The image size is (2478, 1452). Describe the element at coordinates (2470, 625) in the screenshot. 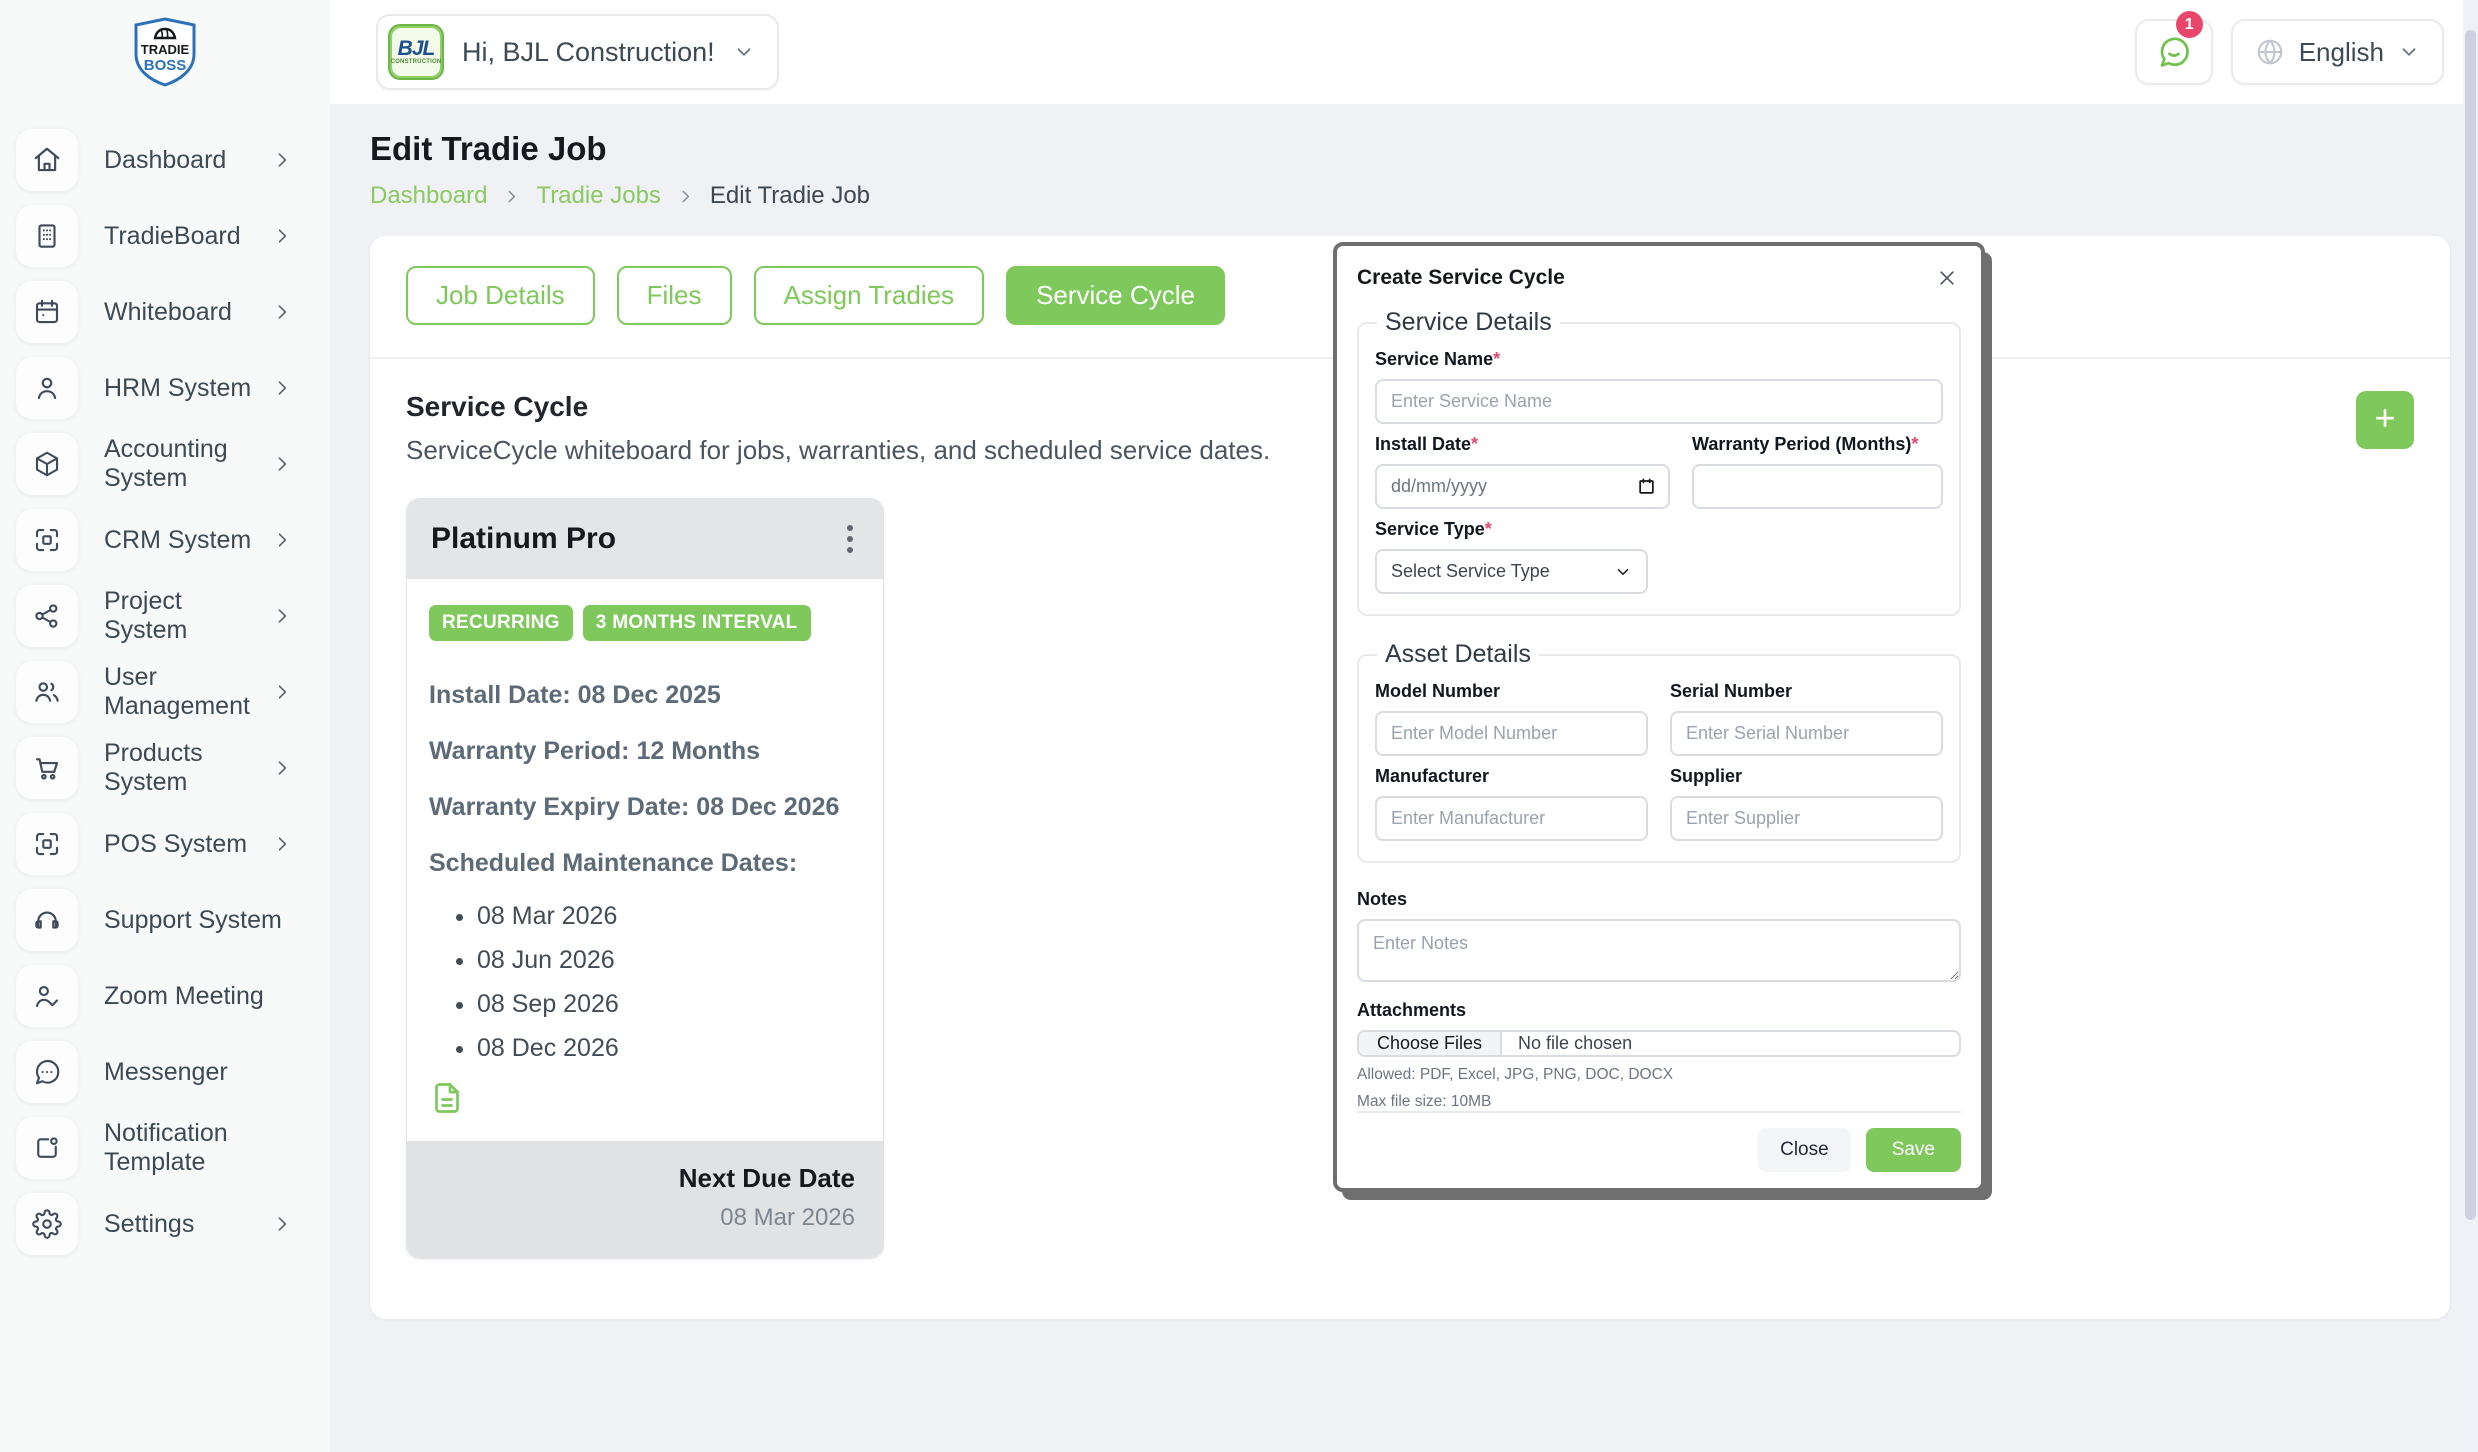

I see `scrollbar-thumb` at that location.